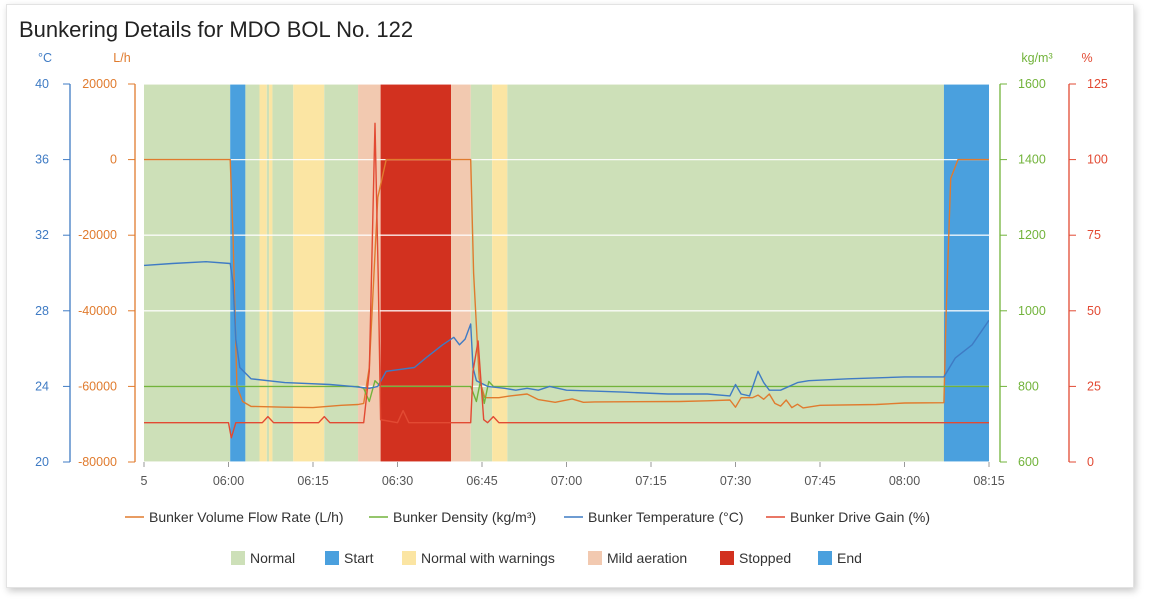  Describe the element at coordinates (650, 481) in the screenshot. I see `x-tick-label: 07:15` at that location.